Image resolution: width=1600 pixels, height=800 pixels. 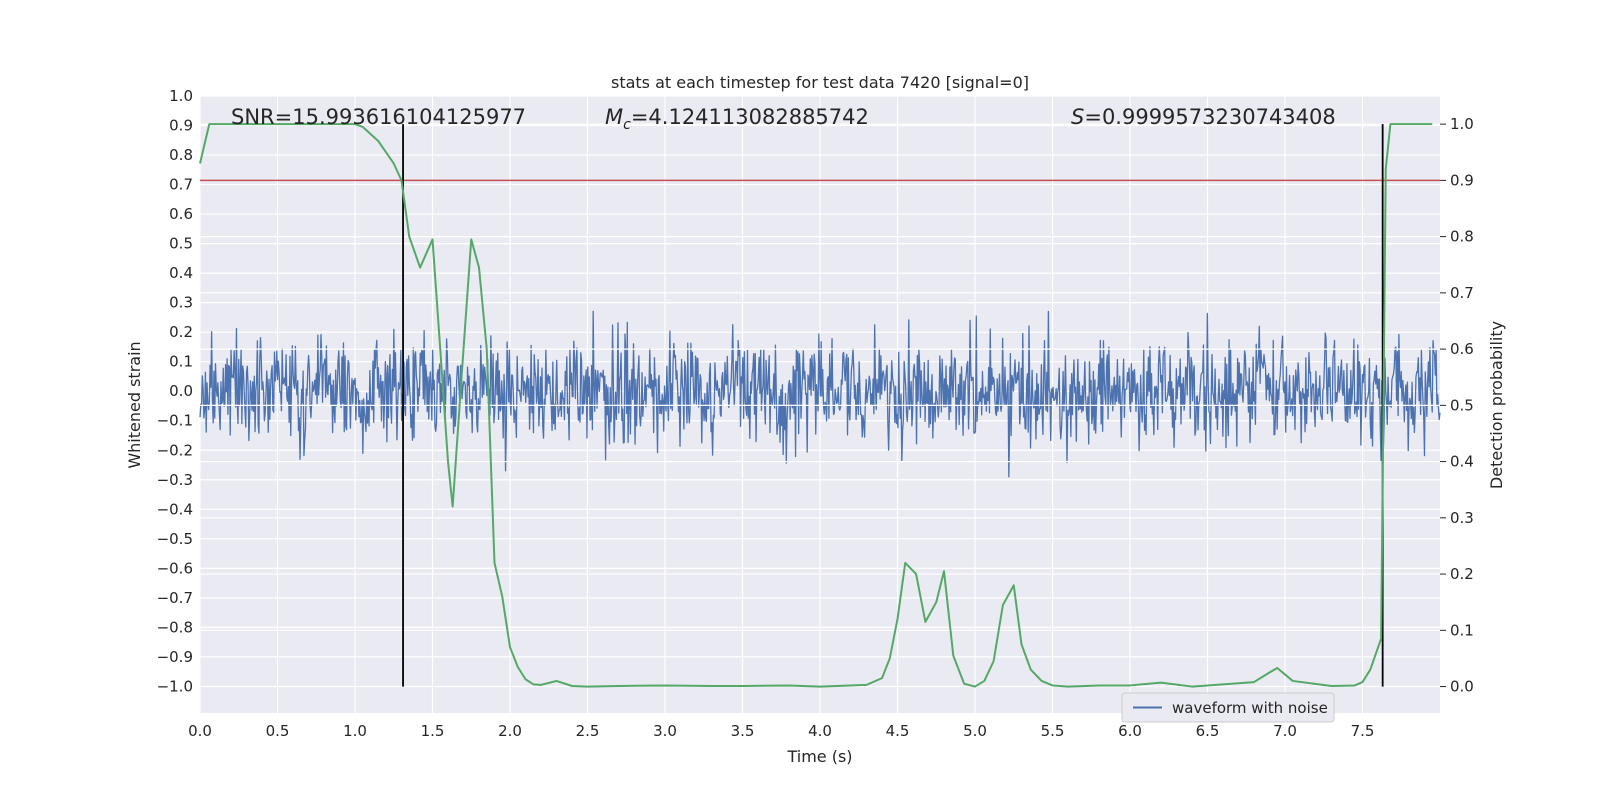 I want to click on right-y-tick-label: 0.5, so click(x=1462, y=405).